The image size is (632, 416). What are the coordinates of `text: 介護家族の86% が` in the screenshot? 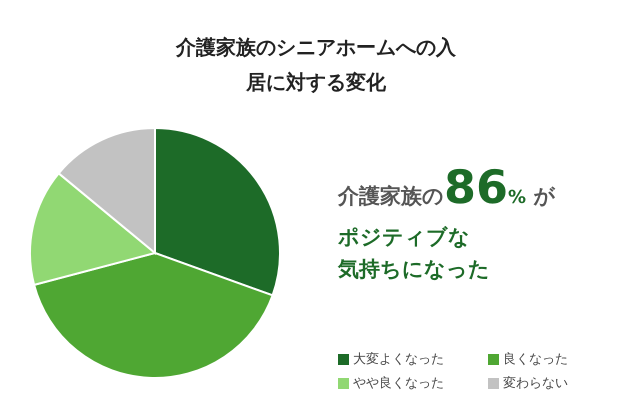 It's located at (447, 187).